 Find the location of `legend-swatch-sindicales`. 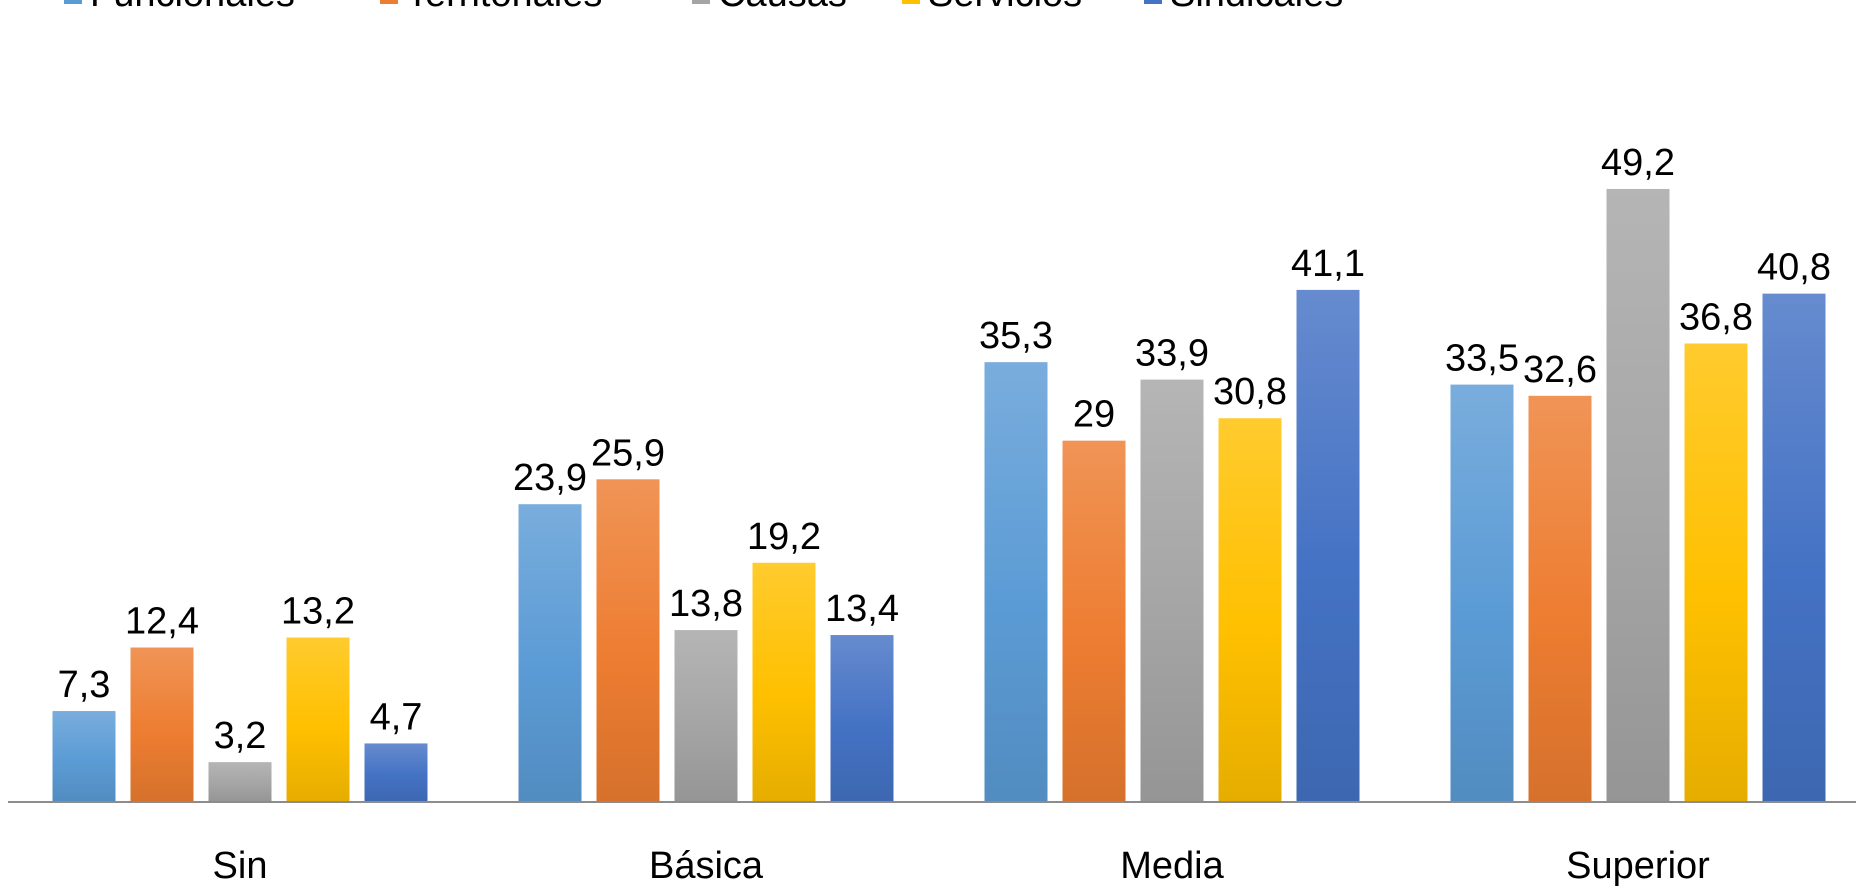

legend-swatch-sindicales is located at coordinates (1153, 2).